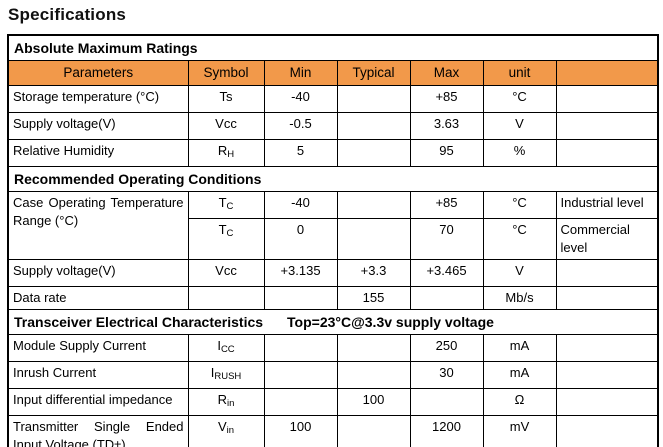 Image resolution: width=663 pixels, height=447 pixels. I want to click on column-header-blank, so click(607, 73).